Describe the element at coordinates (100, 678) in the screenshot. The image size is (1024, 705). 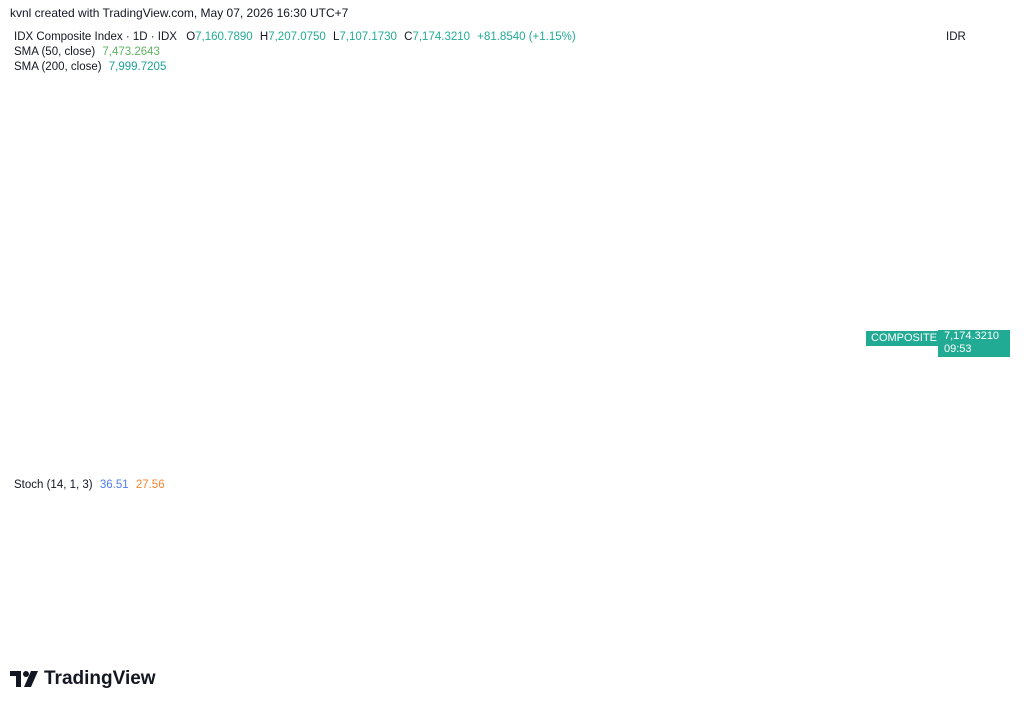
I see `brand-name: TradingView` at that location.